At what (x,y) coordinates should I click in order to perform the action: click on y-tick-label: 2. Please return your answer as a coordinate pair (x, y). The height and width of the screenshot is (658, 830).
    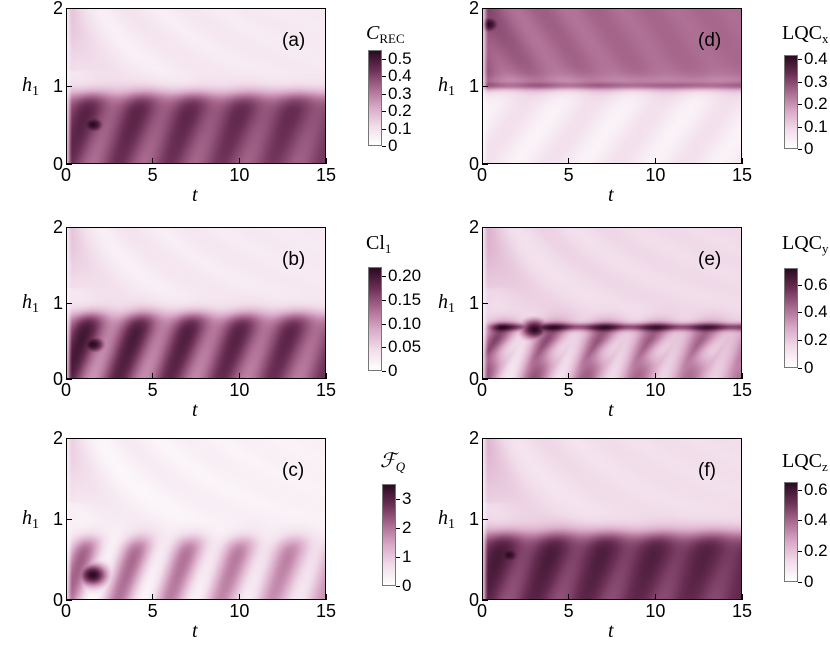
    Looking at the image, I should click on (474, 9).